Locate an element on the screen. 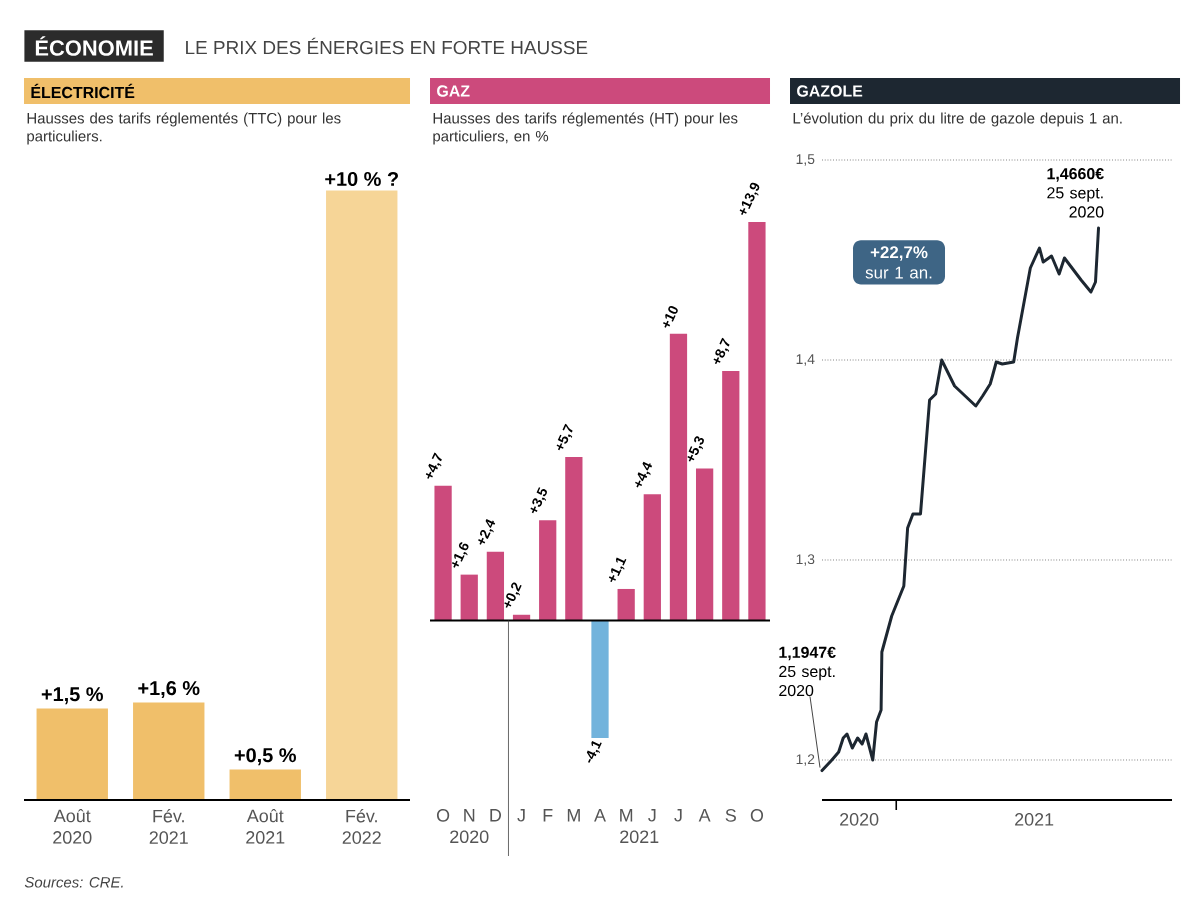 The height and width of the screenshot is (900, 1200). x-tick-label: Fév. 2022 is located at coordinates (361, 826).